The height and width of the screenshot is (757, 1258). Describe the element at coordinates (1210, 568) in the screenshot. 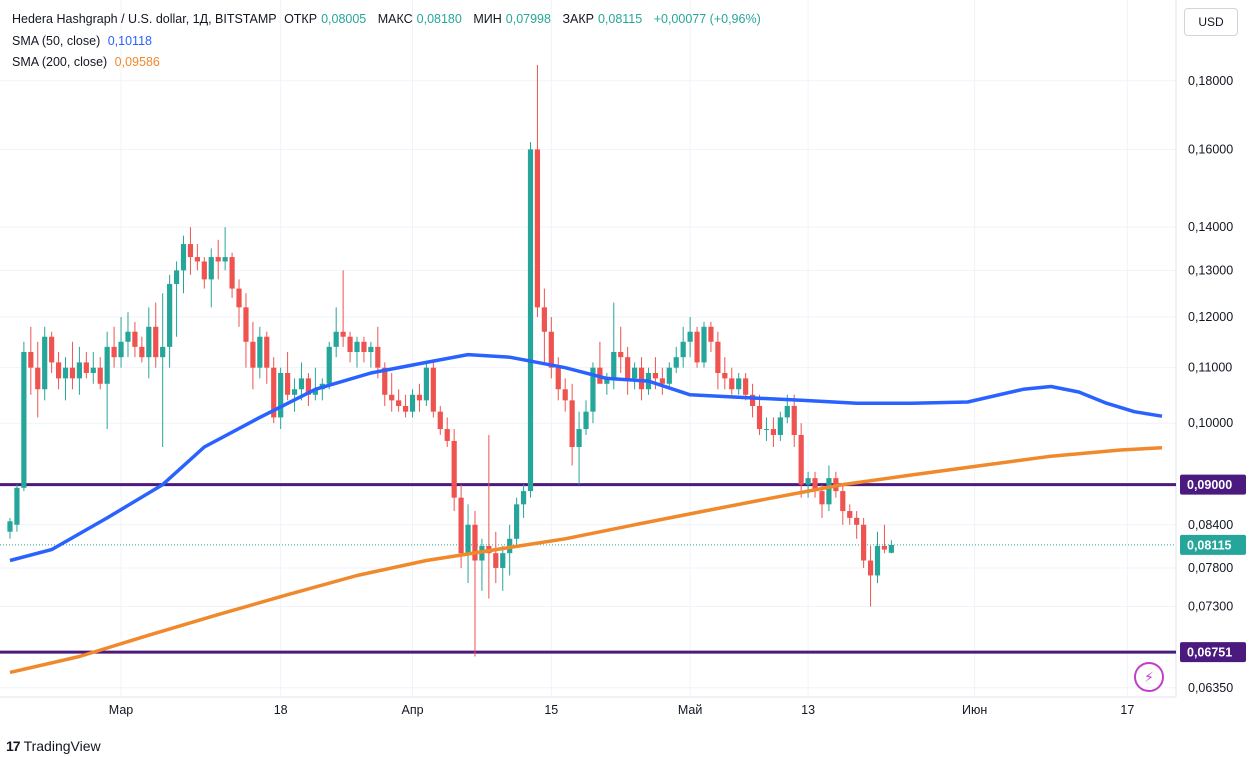

I see `price-tick-label: 0,07800` at that location.